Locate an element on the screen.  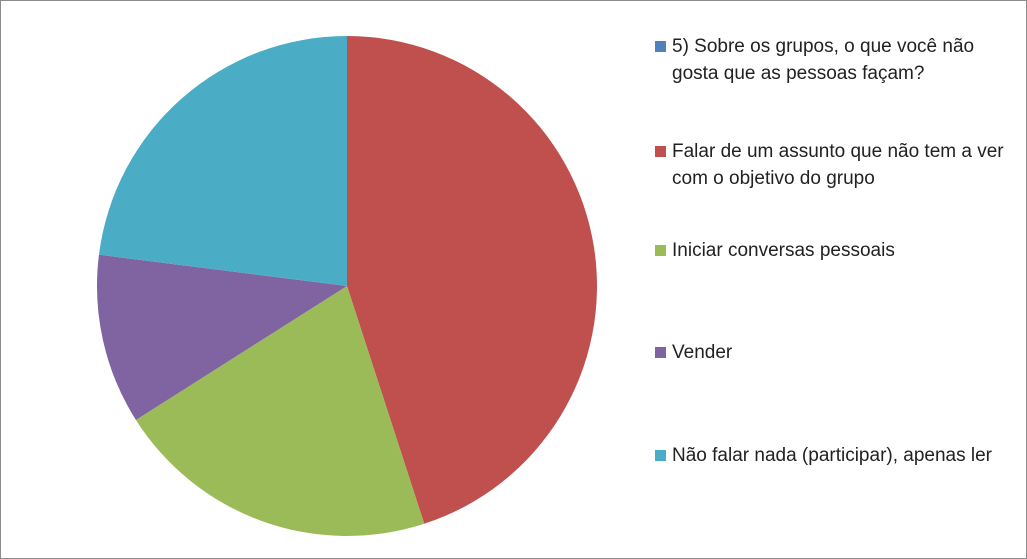
legend-label: Não falar nada (participar), apenas ler is located at coordinates (832, 455).